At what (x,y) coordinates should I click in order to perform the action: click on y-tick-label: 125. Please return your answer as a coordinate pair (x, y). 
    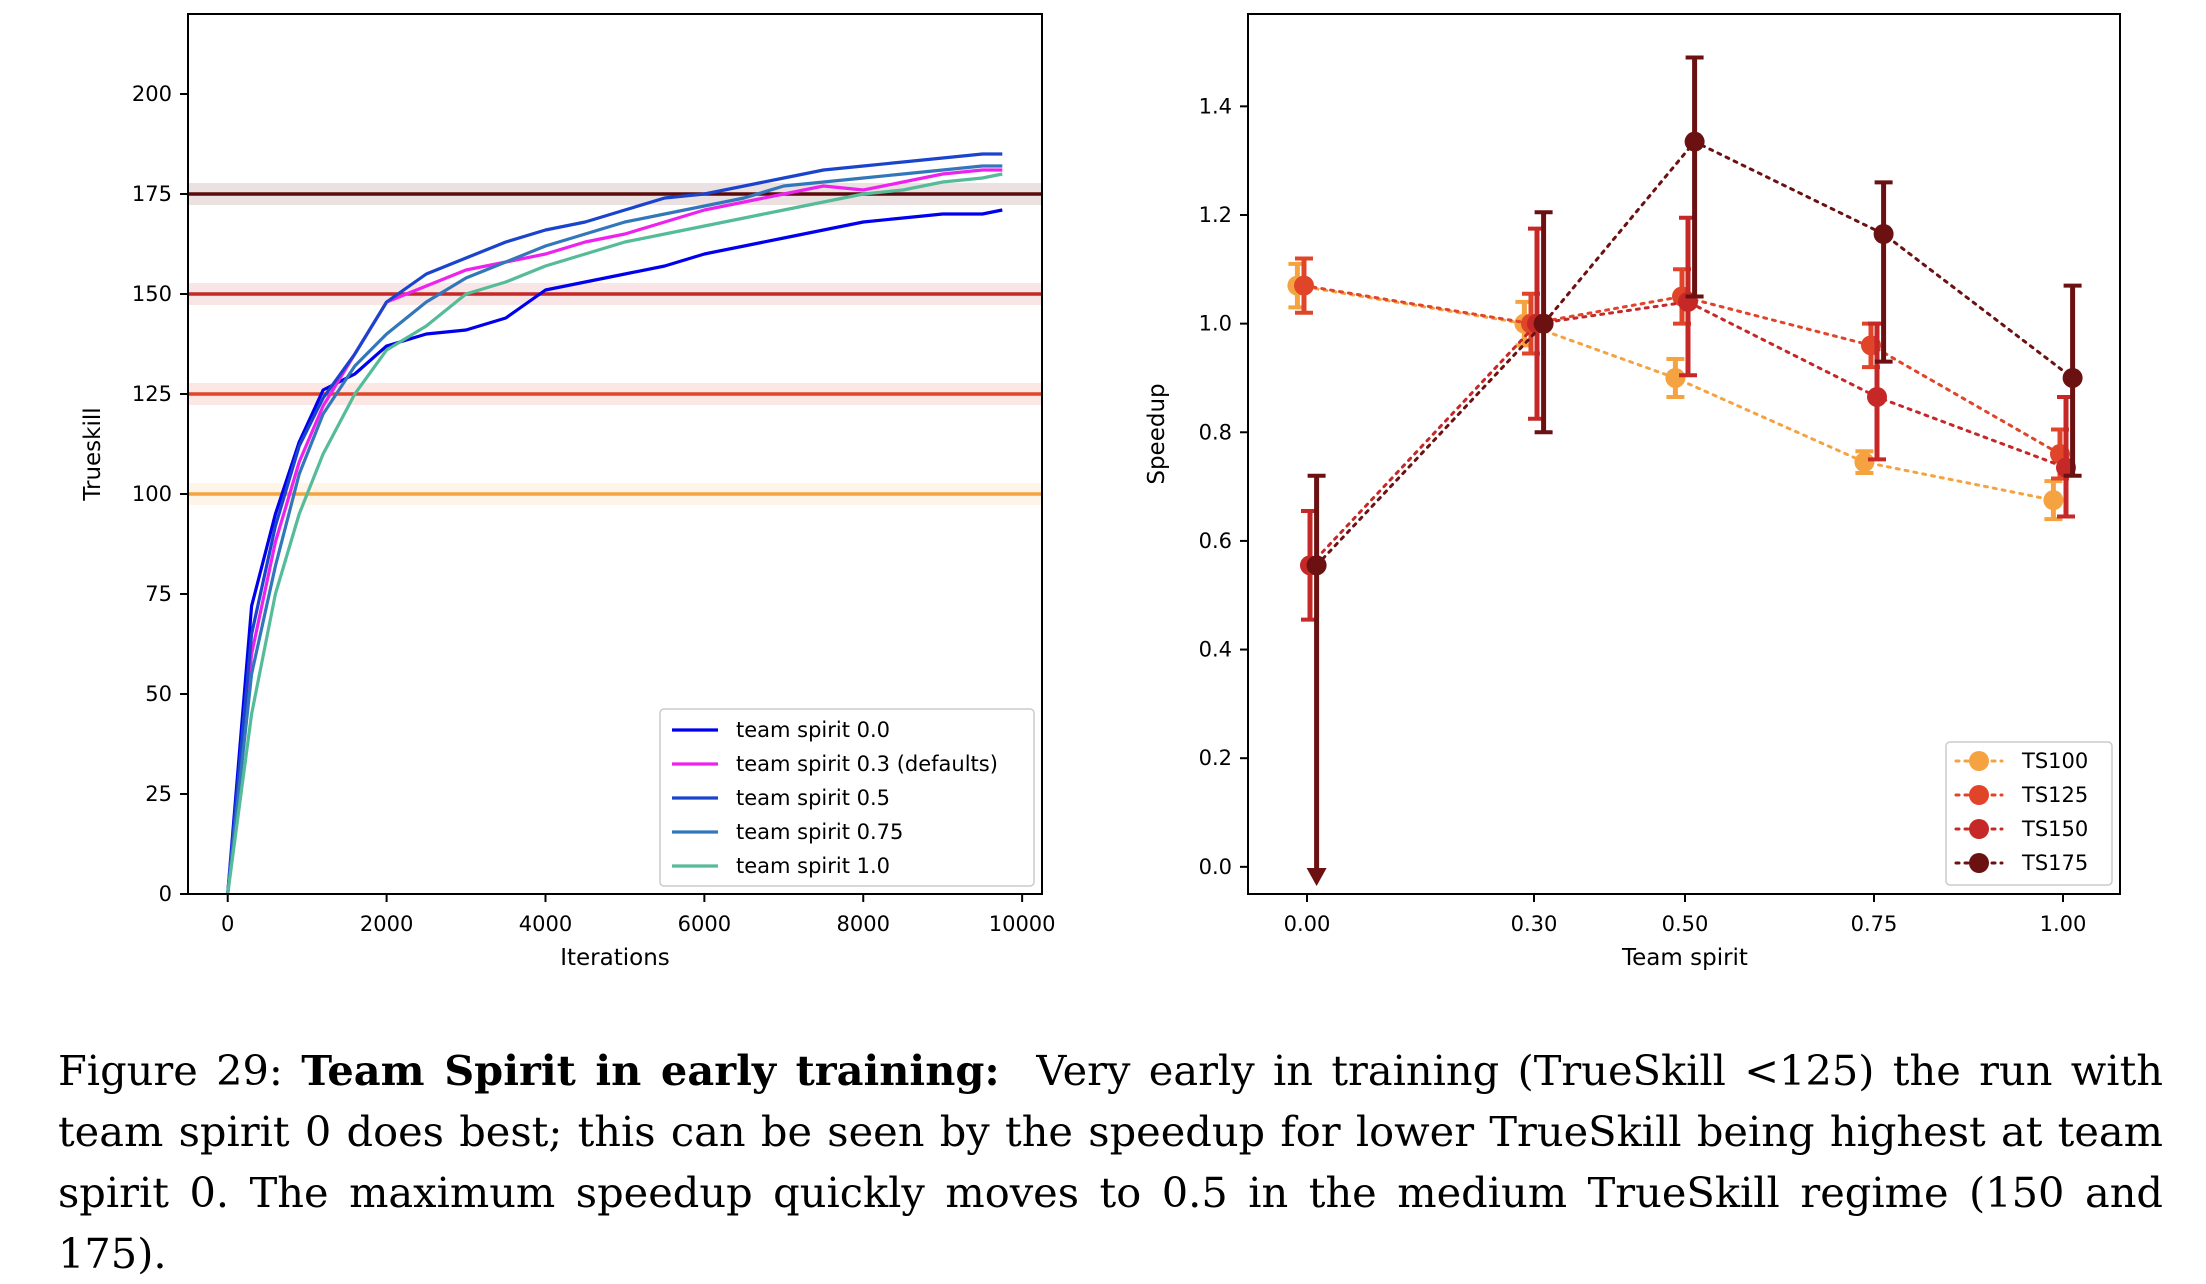
    Looking at the image, I should click on (152, 394).